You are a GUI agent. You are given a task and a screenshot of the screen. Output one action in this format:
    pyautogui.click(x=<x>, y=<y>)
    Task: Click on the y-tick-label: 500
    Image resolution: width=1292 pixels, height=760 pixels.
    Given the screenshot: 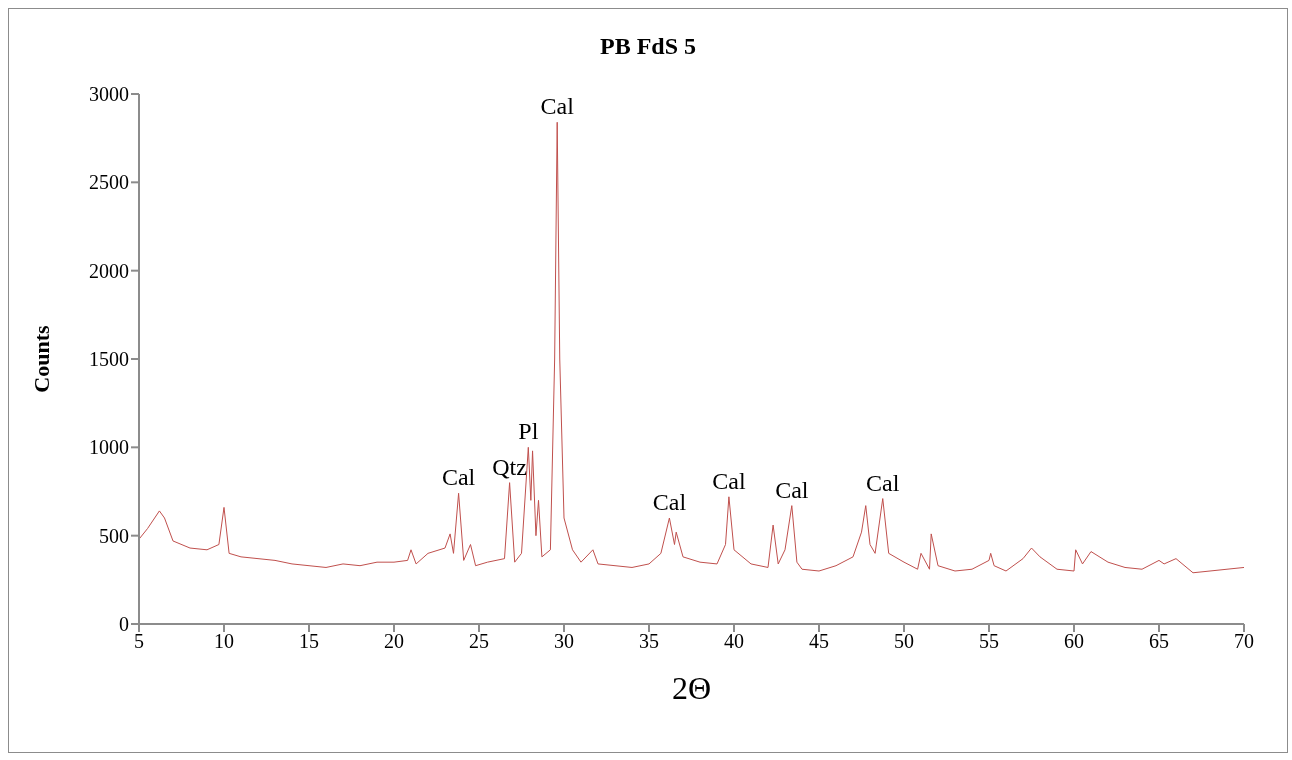 What is the action you would take?
    pyautogui.click(x=114, y=535)
    